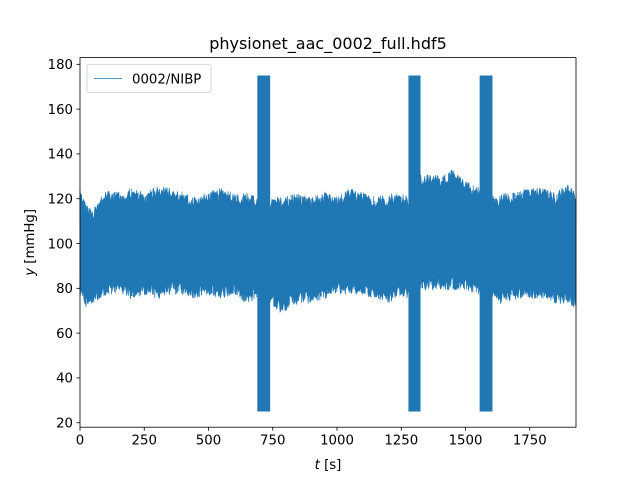  What do you see at coordinates (272, 441) in the screenshot?
I see `x-tick-label: 750` at bounding box center [272, 441].